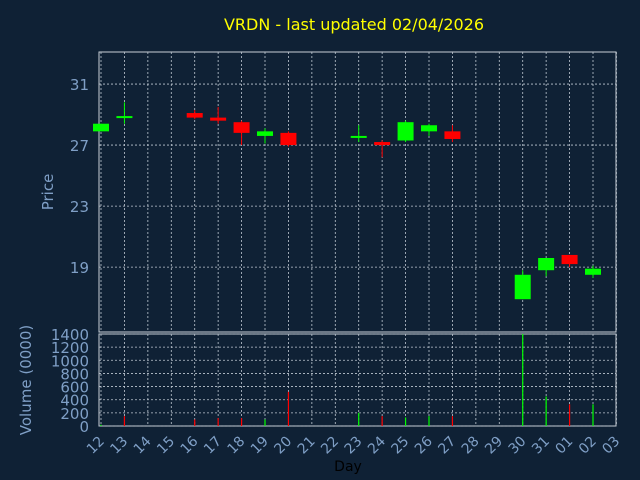 This screenshot has height=480, width=640. What do you see at coordinates (74, 401) in the screenshot?
I see `volume-tick-label: 400` at bounding box center [74, 401].